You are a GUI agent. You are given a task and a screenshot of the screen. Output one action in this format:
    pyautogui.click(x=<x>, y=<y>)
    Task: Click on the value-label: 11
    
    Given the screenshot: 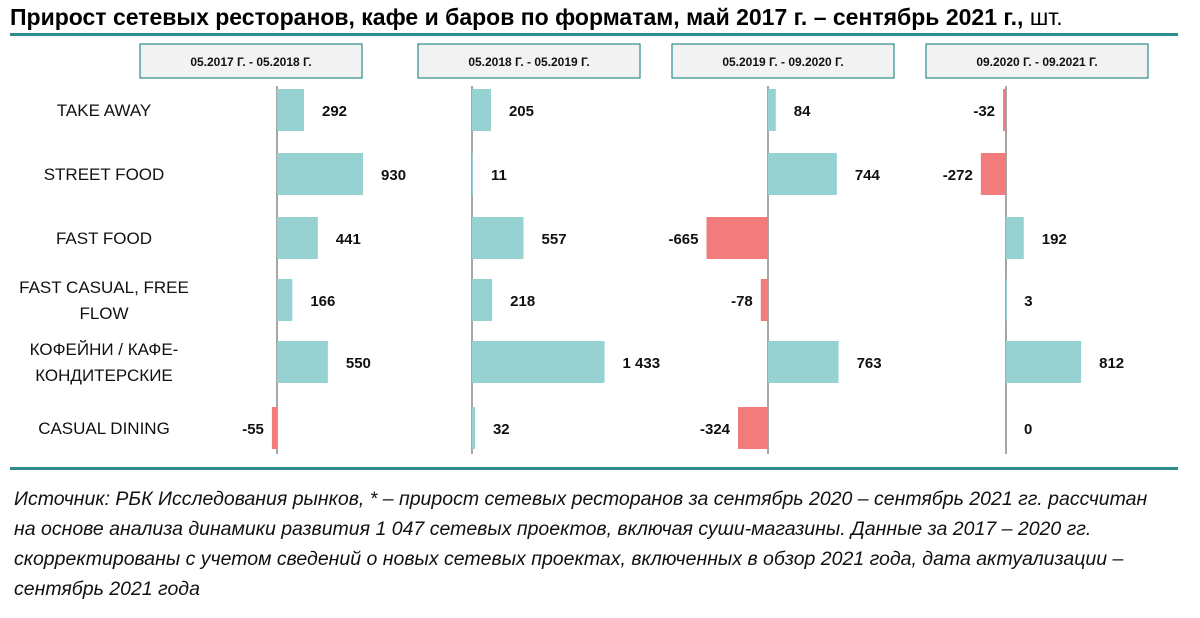 What is the action you would take?
    pyautogui.click(x=499, y=175)
    